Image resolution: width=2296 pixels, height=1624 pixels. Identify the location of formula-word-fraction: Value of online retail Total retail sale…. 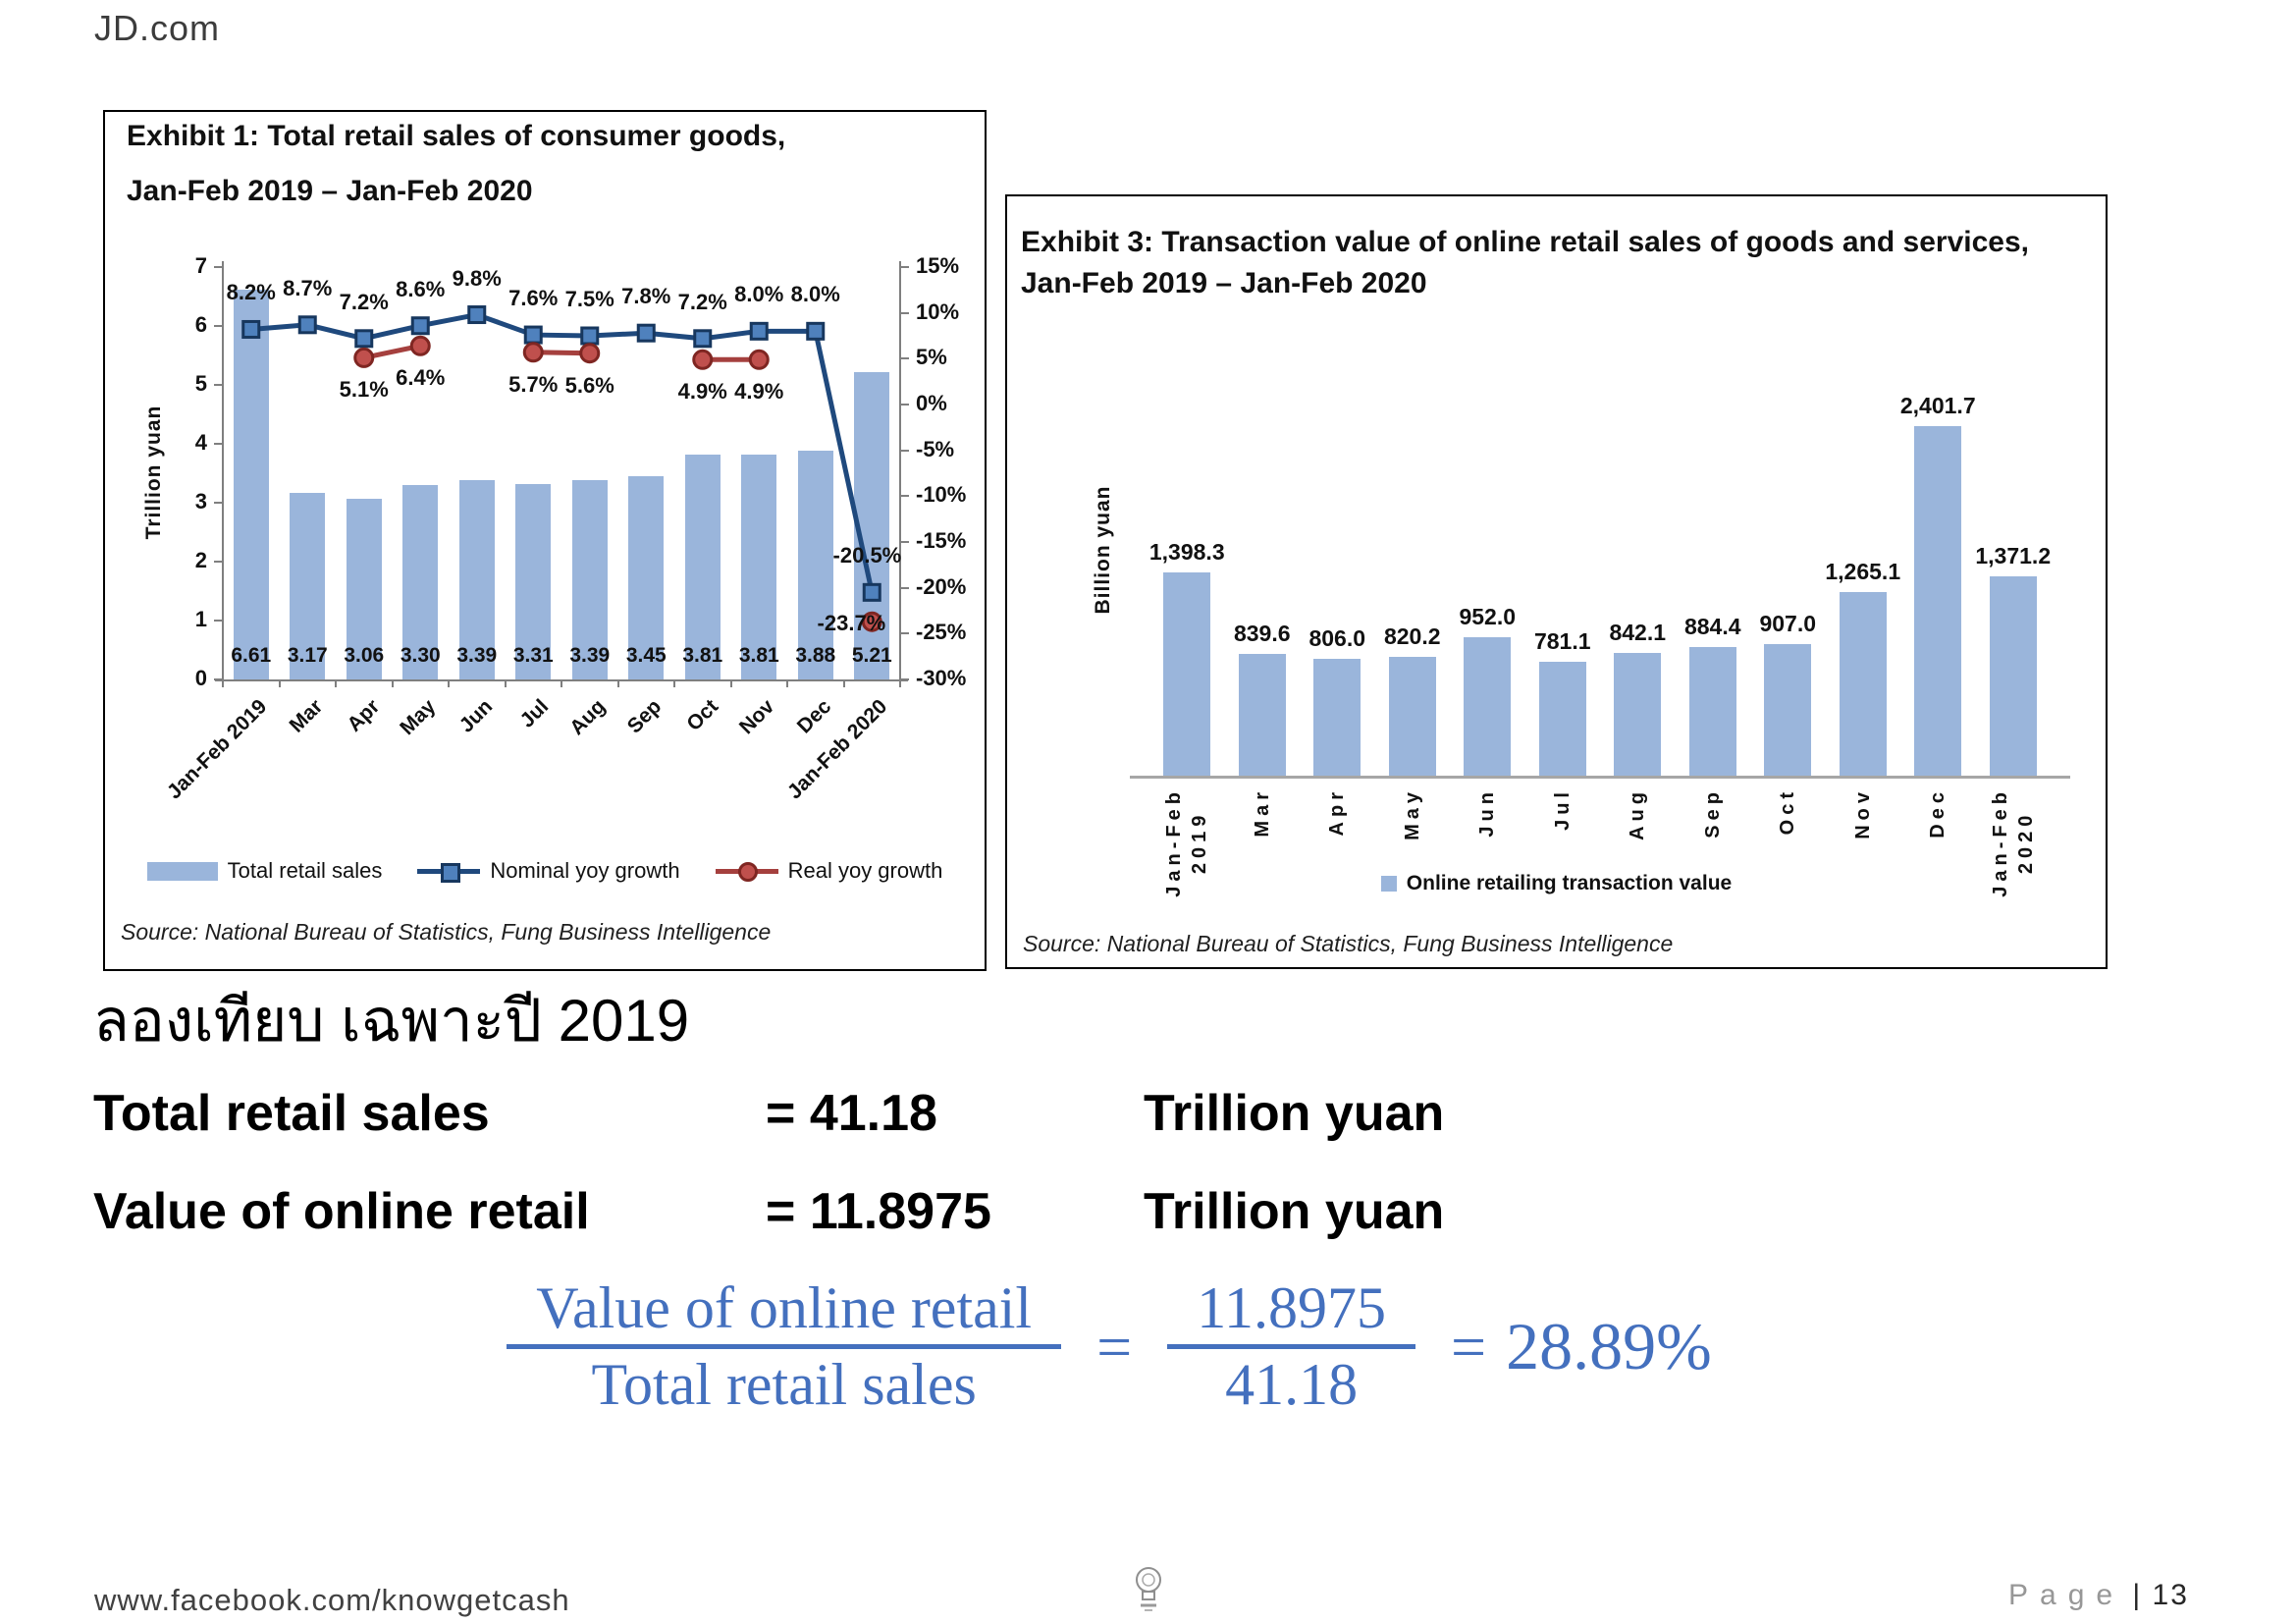
(784, 1346).